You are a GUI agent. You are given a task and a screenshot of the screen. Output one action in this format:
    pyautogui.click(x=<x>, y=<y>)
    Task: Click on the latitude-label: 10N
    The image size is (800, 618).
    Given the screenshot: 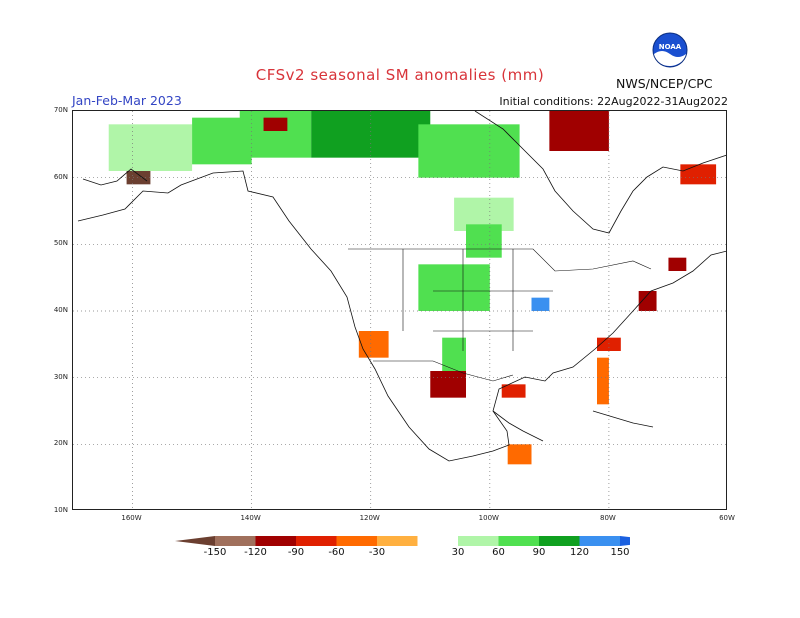 What is the action you would take?
    pyautogui.click(x=60, y=510)
    